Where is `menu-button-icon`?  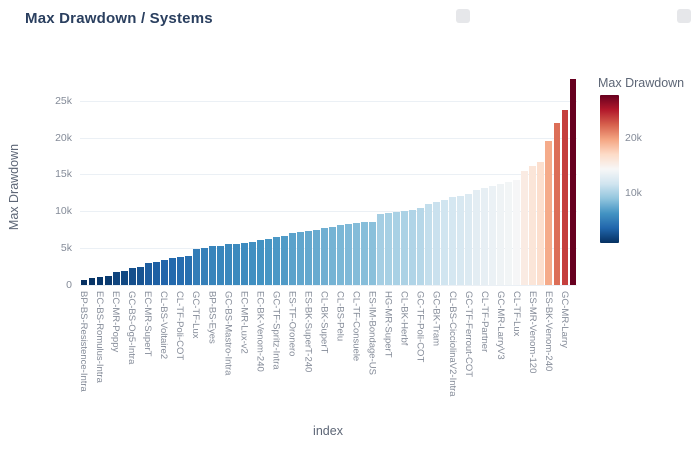 menu-button-icon is located at coordinates (684, 16).